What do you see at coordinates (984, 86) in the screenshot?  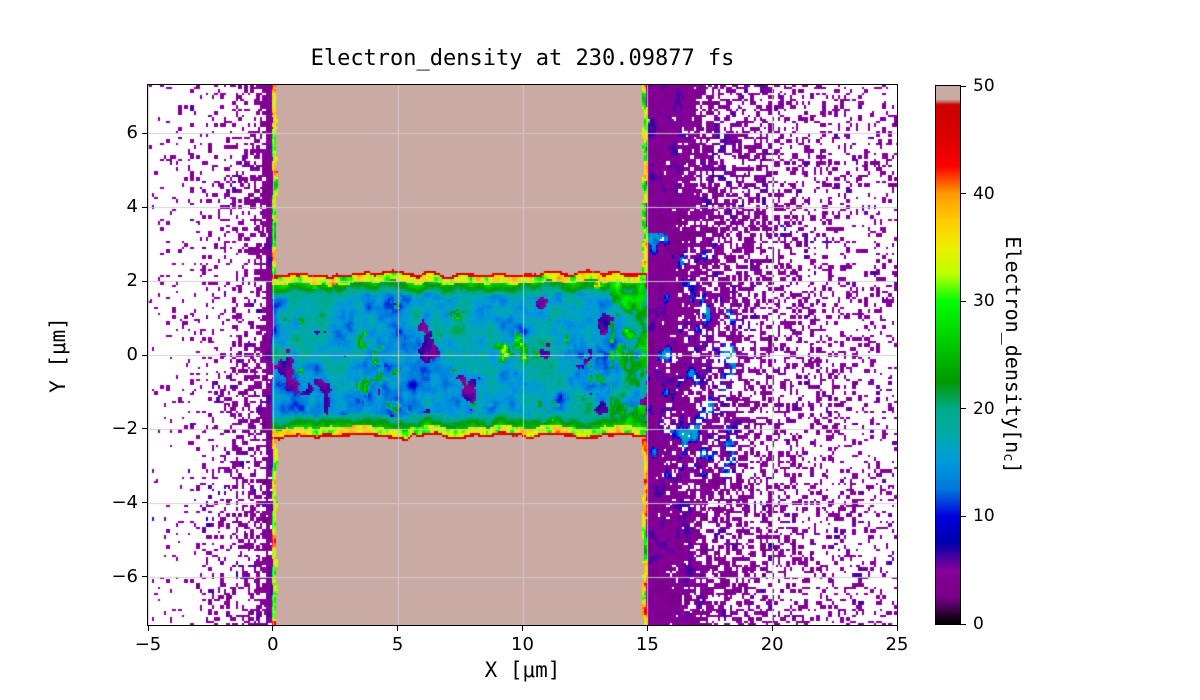 I see `colorbar-tick-label: 50` at bounding box center [984, 86].